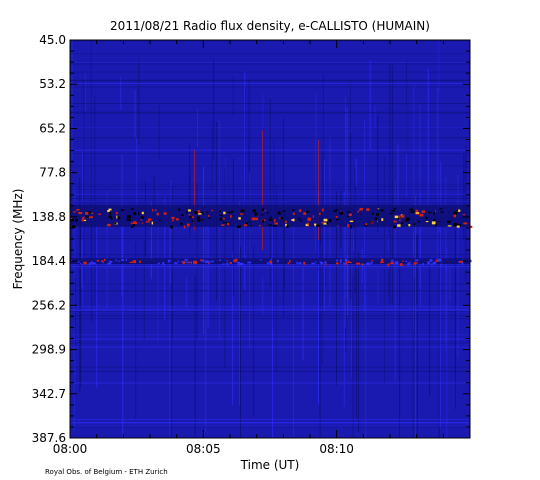 Image resolution: width=540 pixels, height=480 pixels. What do you see at coordinates (270, 465) in the screenshot?
I see `x-axis-label: Time (UT)` at bounding box center [270, 465].